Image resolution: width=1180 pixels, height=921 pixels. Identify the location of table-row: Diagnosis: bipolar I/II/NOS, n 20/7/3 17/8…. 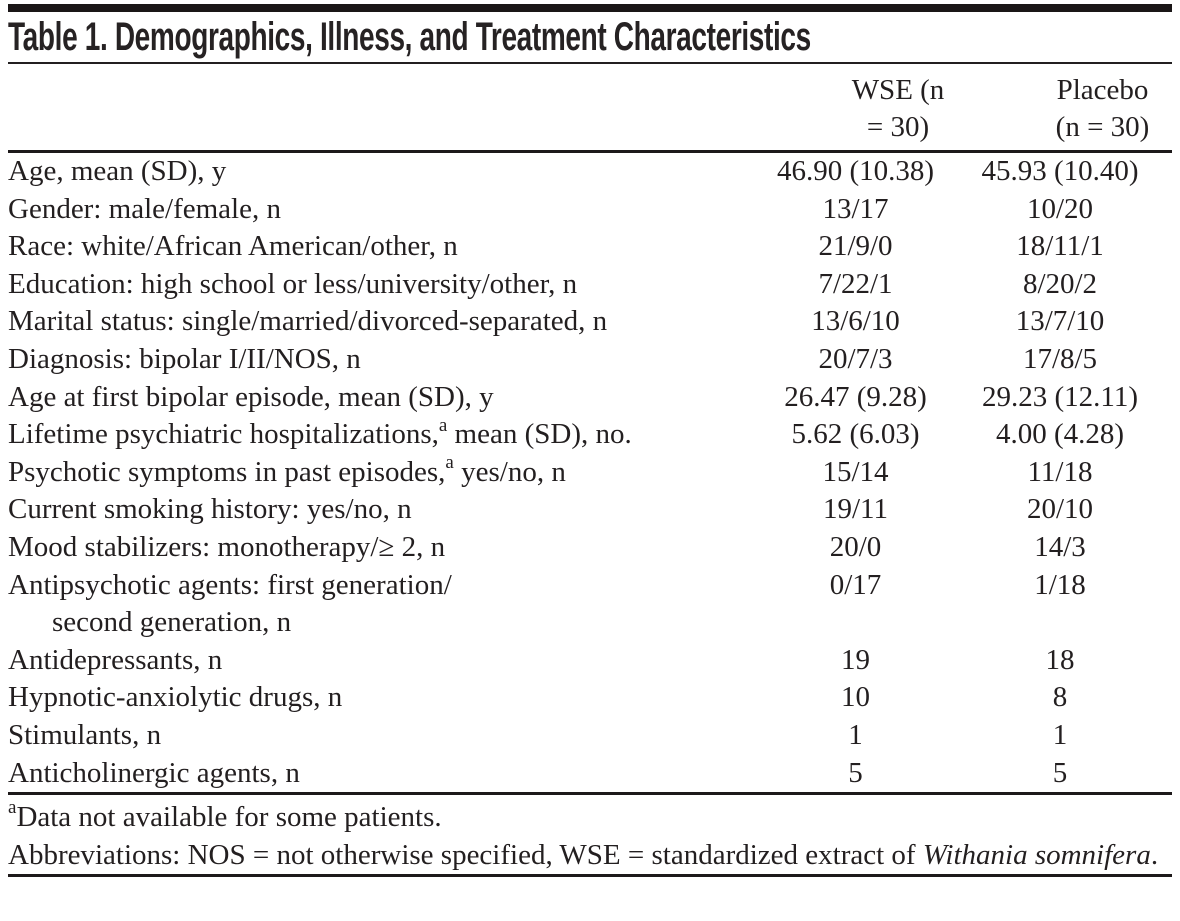
(590, 360).